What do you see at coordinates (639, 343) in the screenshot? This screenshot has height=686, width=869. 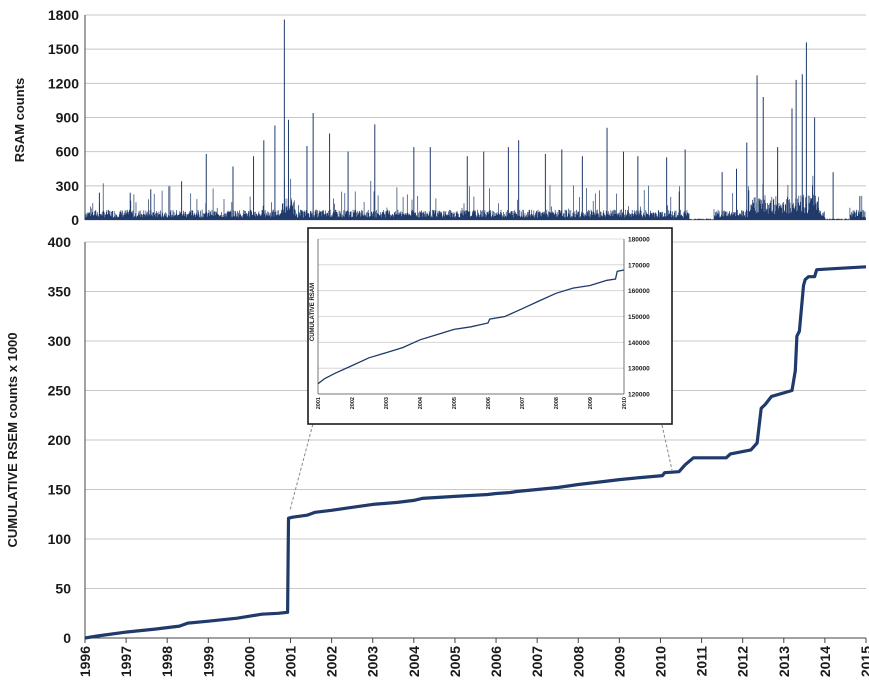 I see `inset-y-tick-4: 140000` at bounding box center [639, 343].